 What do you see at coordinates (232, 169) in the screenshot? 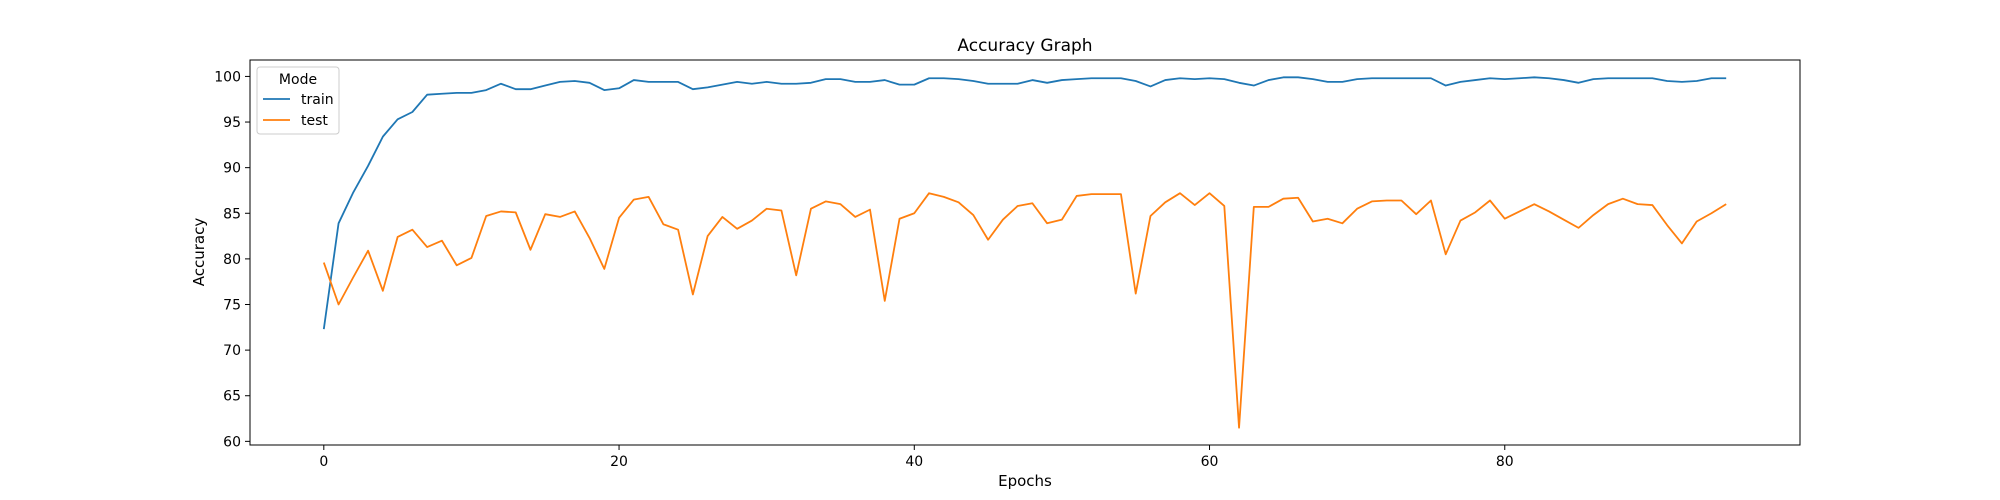
I see `y-tick-label: 90` at bounding box center [232, 169].